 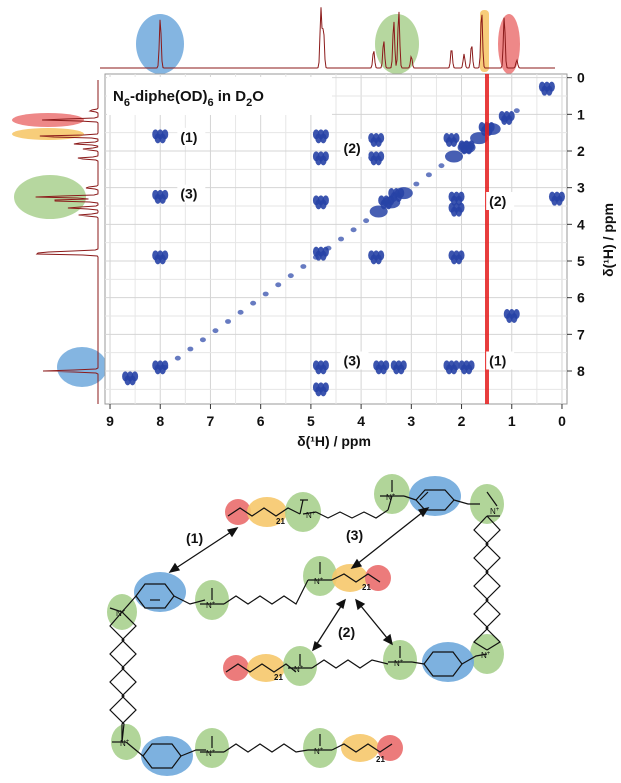 I want to click on y-tick-label: 6, so click(x=581, y=298).